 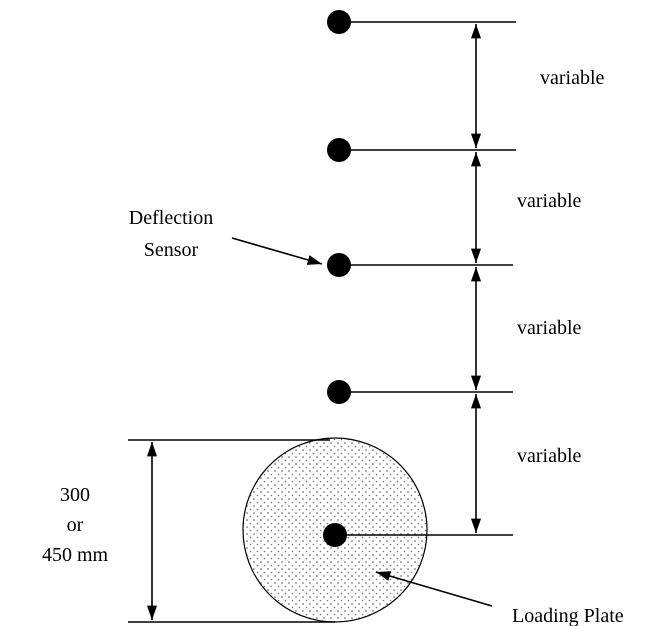 What do you see at coordinates (568, 615) in the screenshot?
I see `plate-label: Loading Plate` at bounding box center [568, 615].